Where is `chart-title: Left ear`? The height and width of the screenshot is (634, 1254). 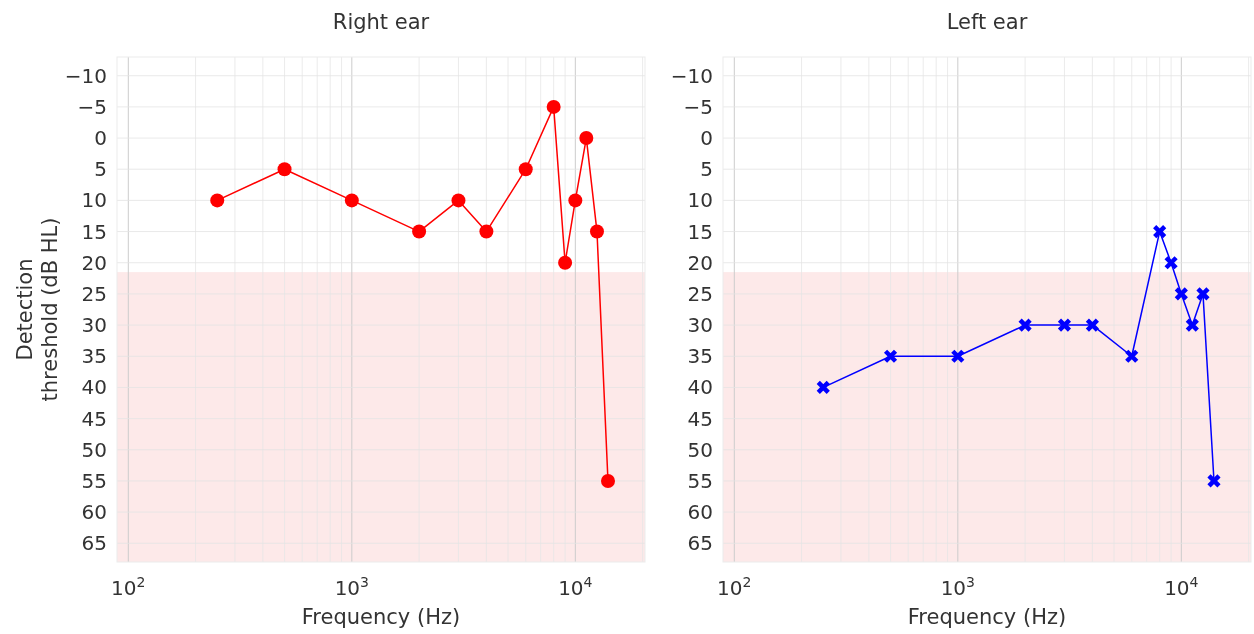
chart-title: Left ear is located at coordinates (987, 22).